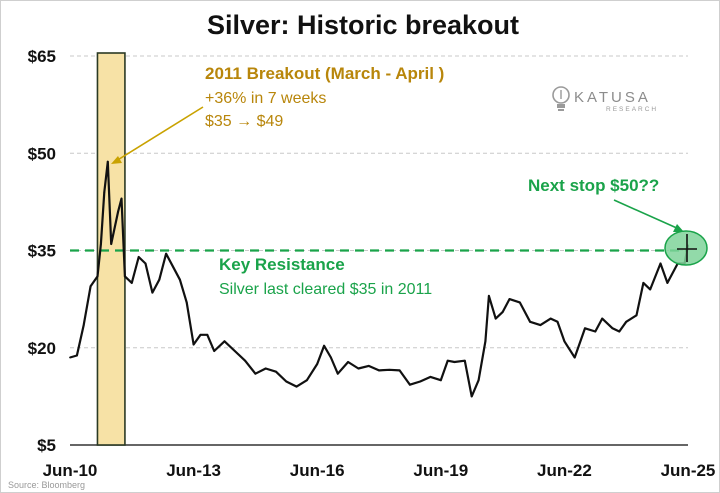 The height and width of the screenshot is (493, 720). I want to click on resistance-subtitle: Silver last cleared $35 in 2011, so click(325, 289).